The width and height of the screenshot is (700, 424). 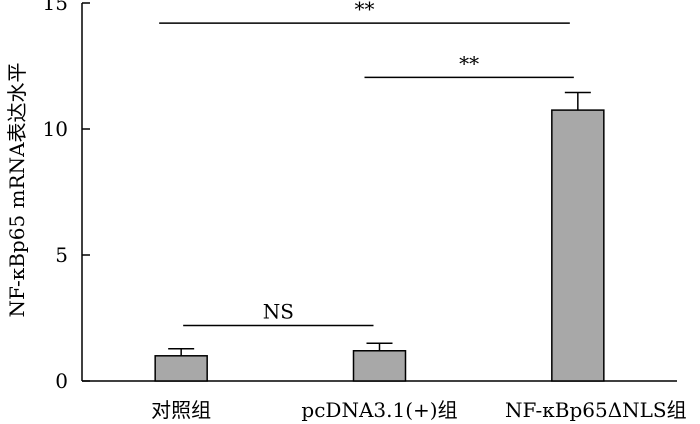 What do you see at coordinates (55, 129) in the screenshot?
I see `y-tick-label: 10` at bounding box center [55, 129].